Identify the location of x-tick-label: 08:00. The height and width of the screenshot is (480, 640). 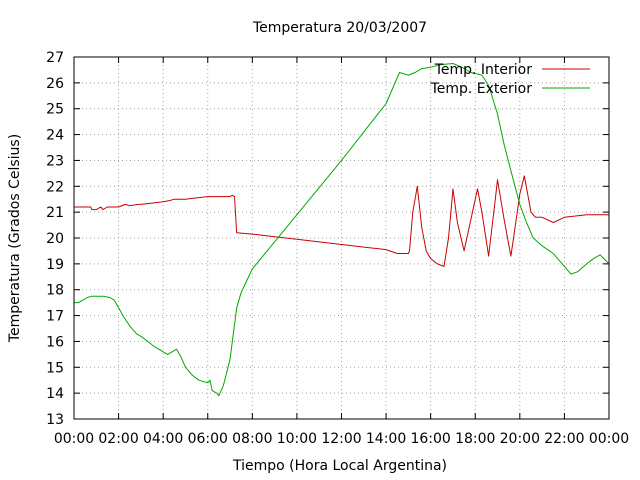
(252, 439).